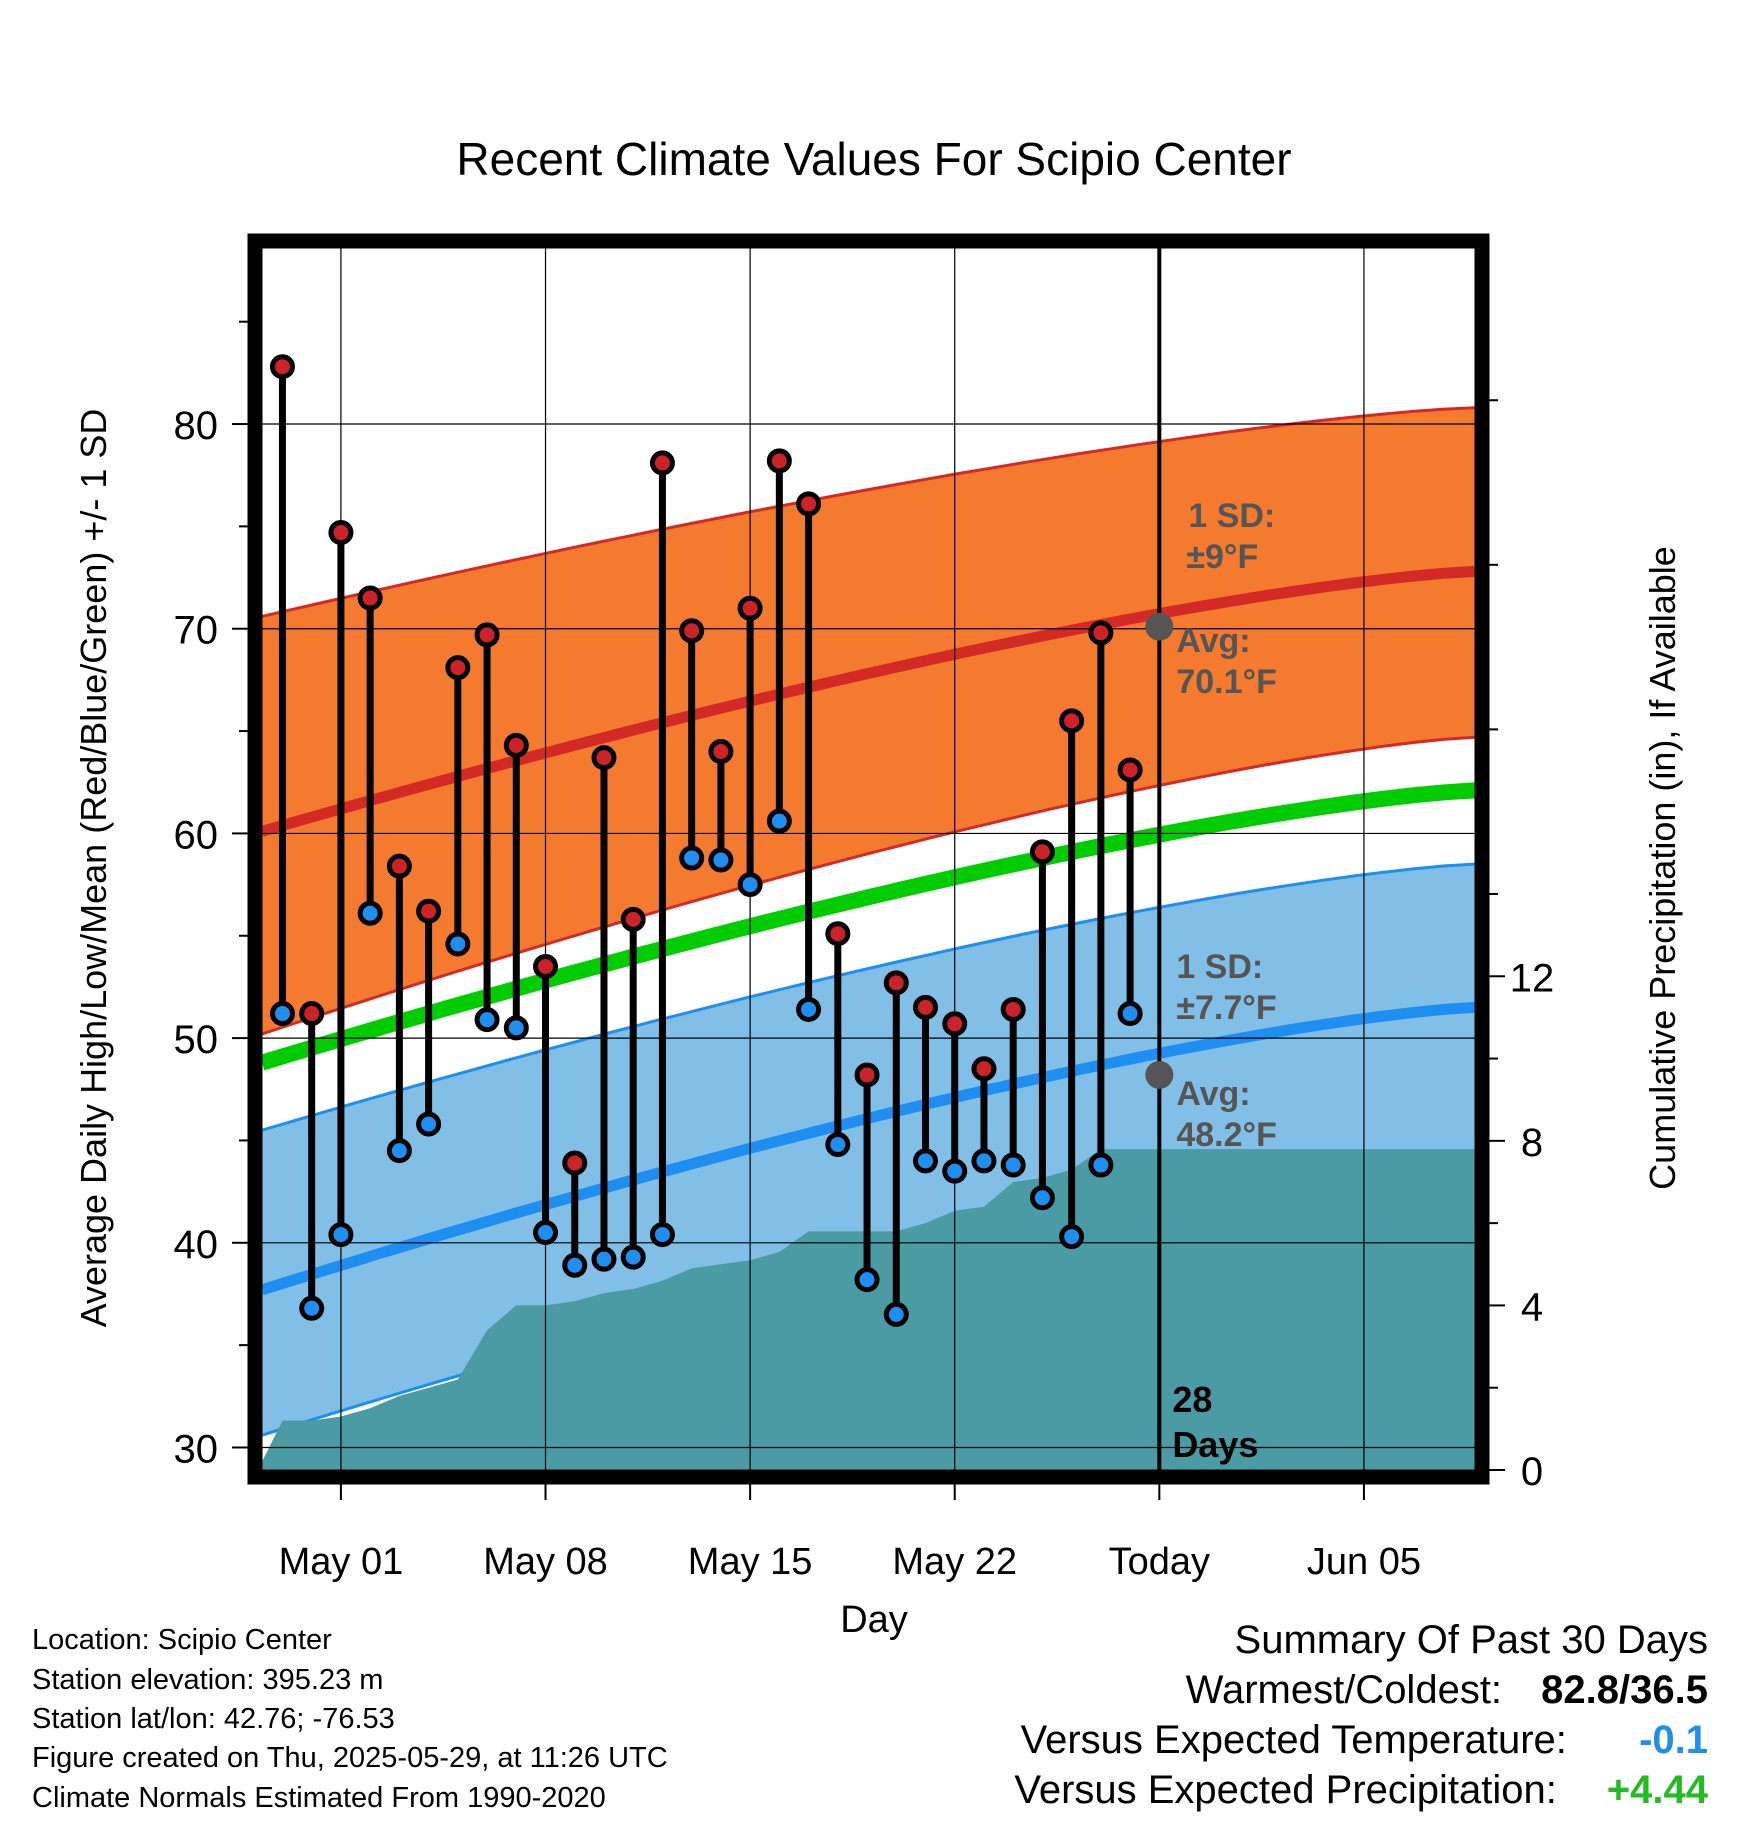 The image size is (1748, 1828). I want to click on y2-tick-label: 8, so click(1532, 1143).